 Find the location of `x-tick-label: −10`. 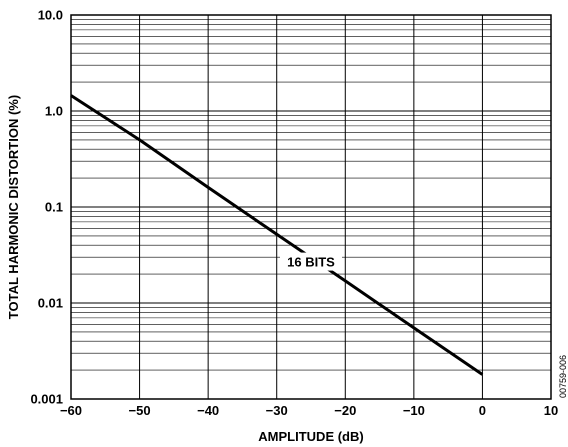

x-tick-label: −10 is located at coordinates (414, 410).